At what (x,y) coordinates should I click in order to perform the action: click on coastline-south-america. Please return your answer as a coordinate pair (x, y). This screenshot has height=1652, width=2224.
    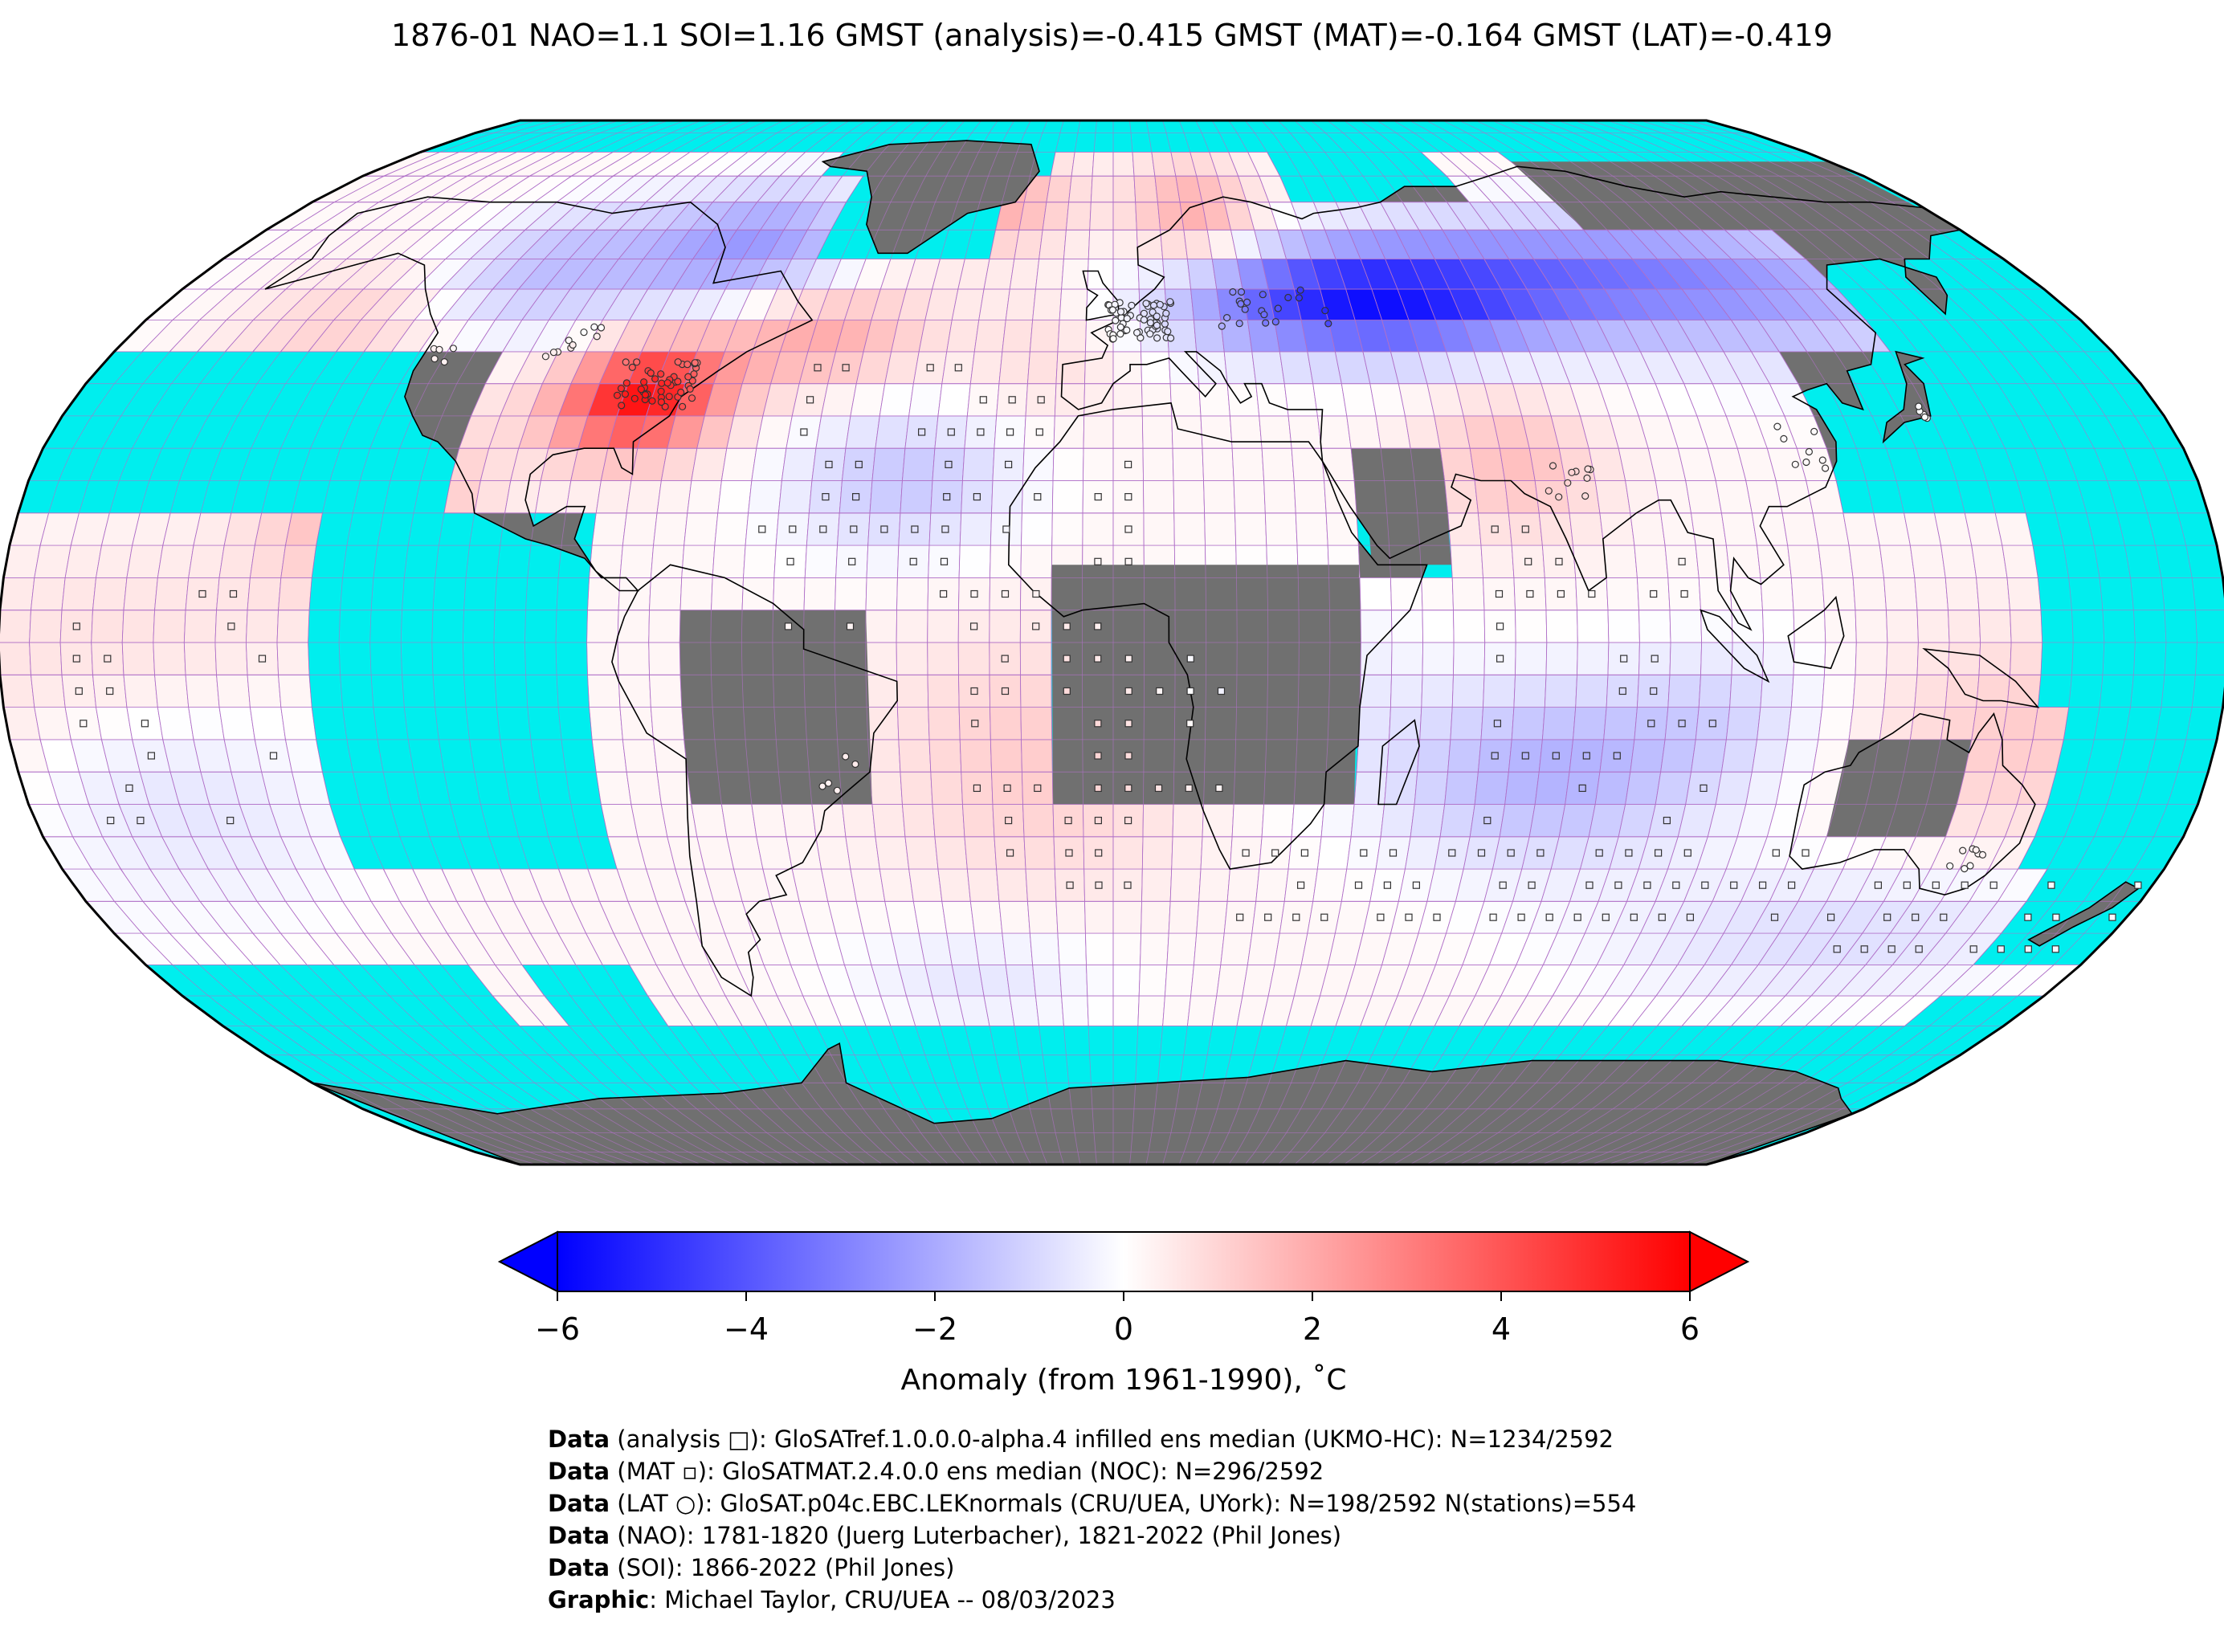
    Looking at the image, I should click on (755, 780).